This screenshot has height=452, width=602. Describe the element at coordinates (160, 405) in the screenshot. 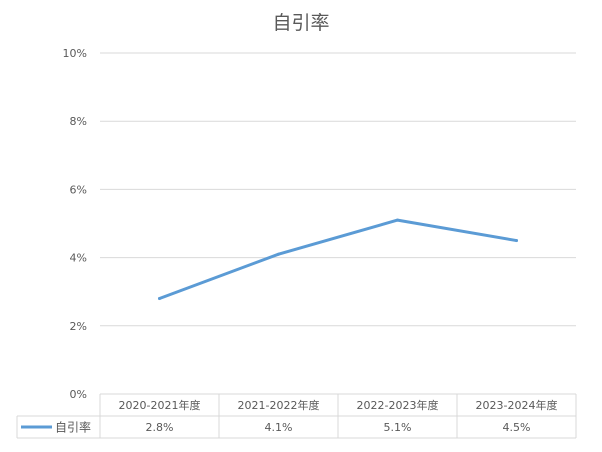

I see `x-category-label: 2020-2021年度` at that location.